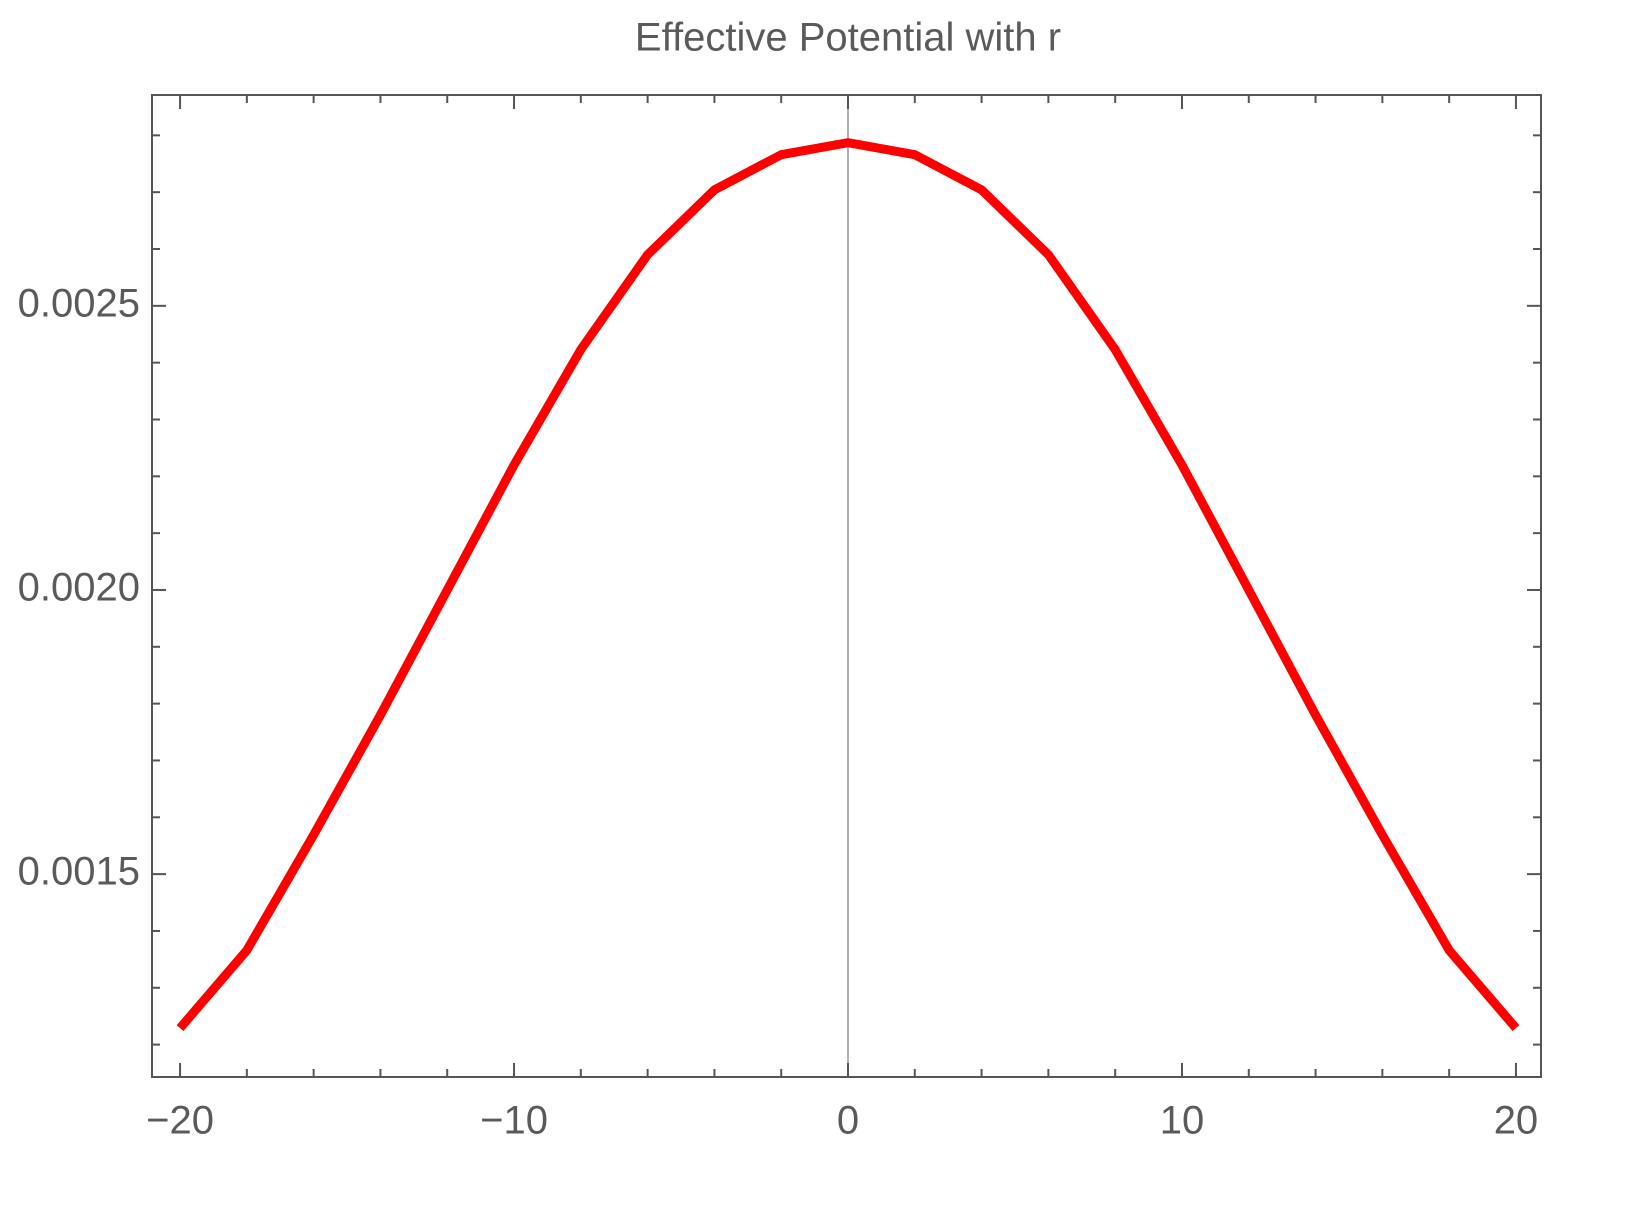  I want to click on y-tick-label: 0.0025, so click(79, 303).